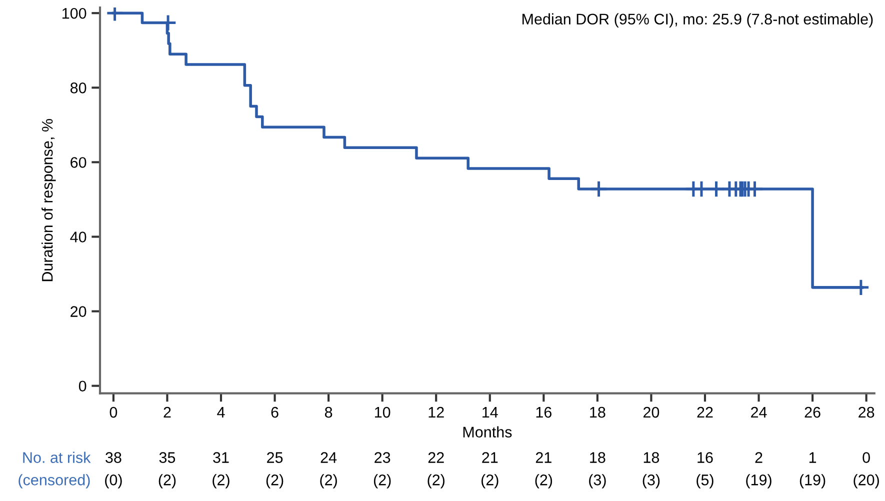 The height and width of the screenshot is (501, 885). Describe the element at coordinates (78, 237) in the screenshot. I see `y-tick-label: 40` at that location.